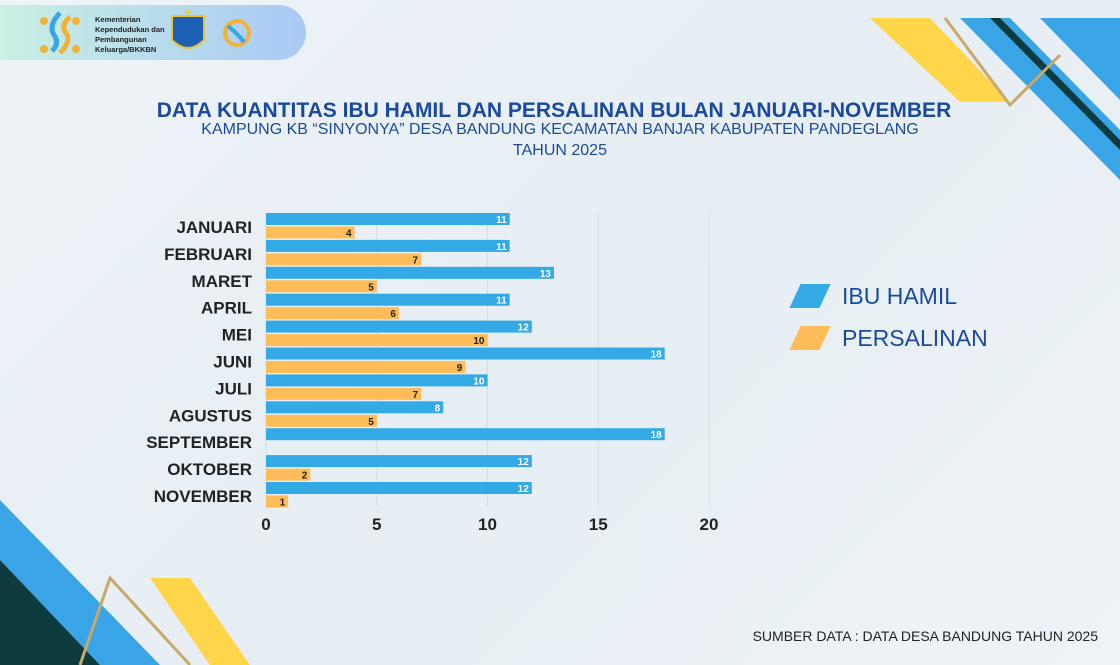 The height and width of the screenshot is (665, 1120). Describe the element at coordinates (598, 524) in the screenshot. I see `x-tick-label: 15` at that location.